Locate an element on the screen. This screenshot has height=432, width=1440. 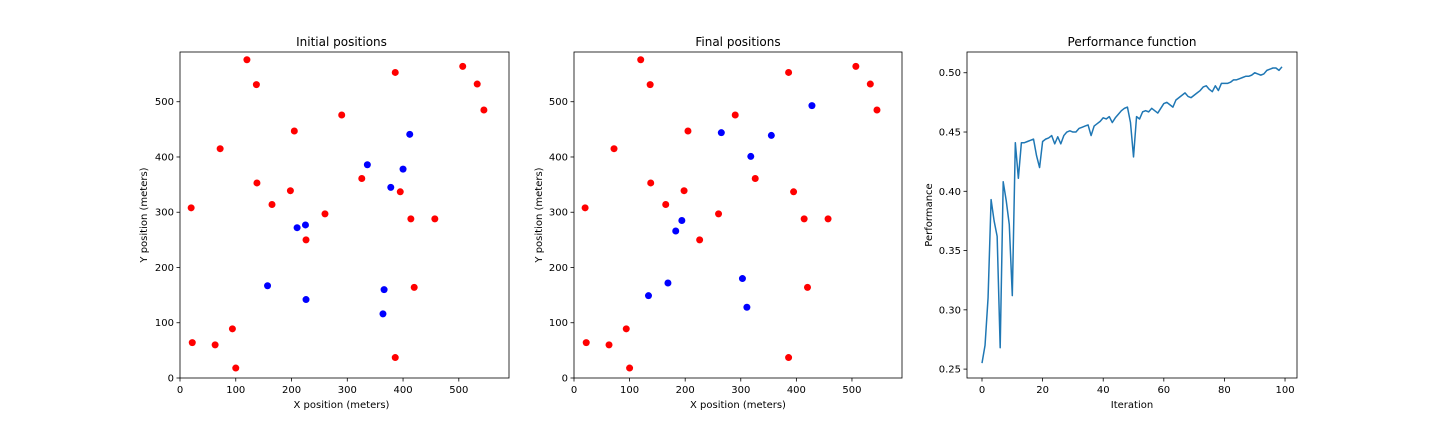
x-tick-label: 400 is located at coordinates (796, 390).